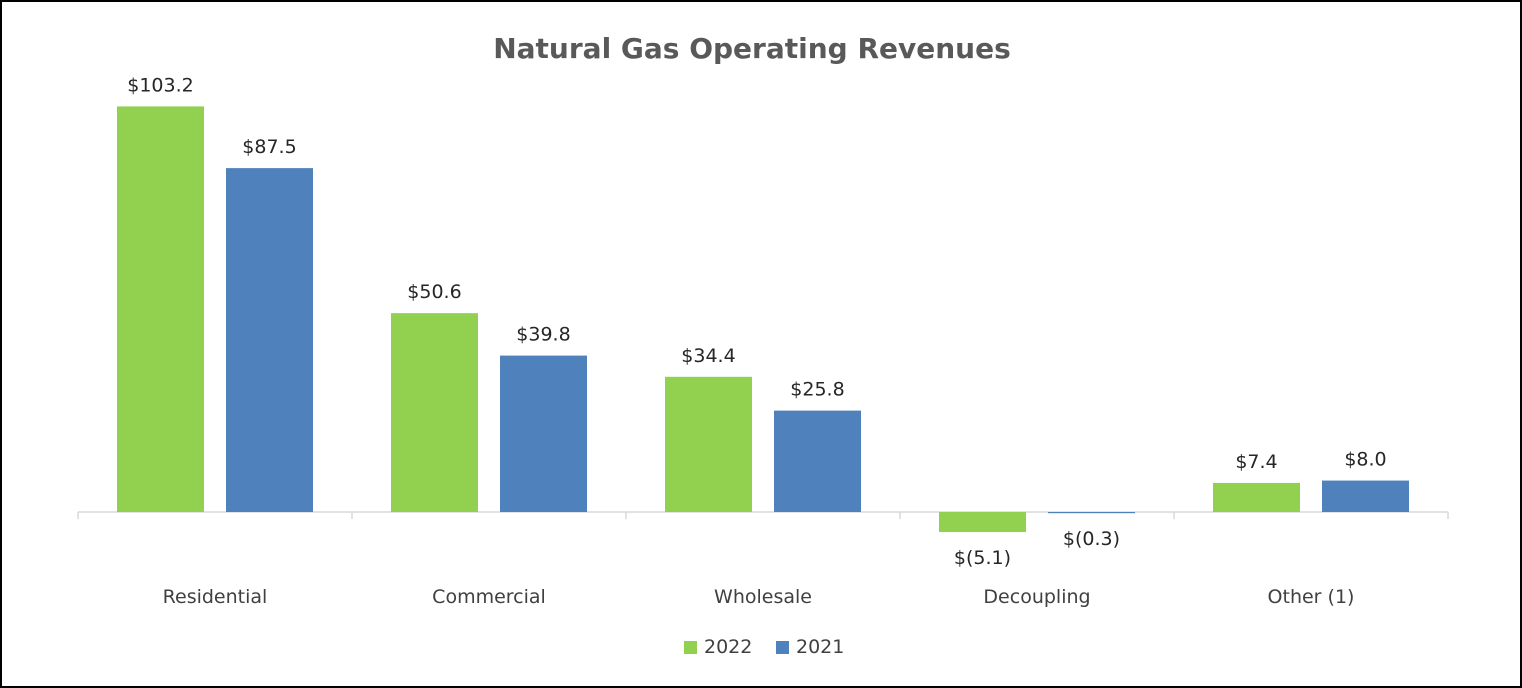  What do you see at coordinates (690, 647) in the screenshot?
I see `legend-swatch-2022` at bounding box center [690, 647].